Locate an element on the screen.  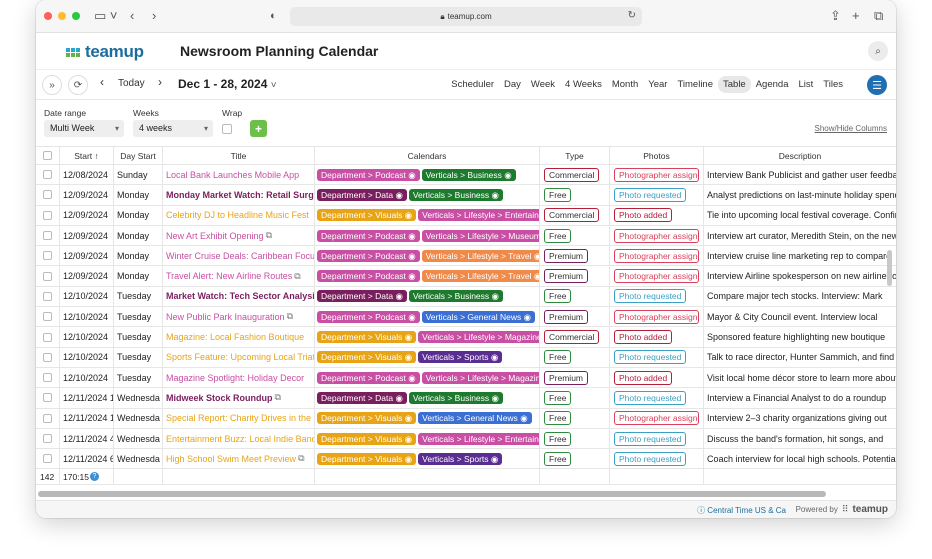
add-event-button: + is located at coordinates (258, 128).